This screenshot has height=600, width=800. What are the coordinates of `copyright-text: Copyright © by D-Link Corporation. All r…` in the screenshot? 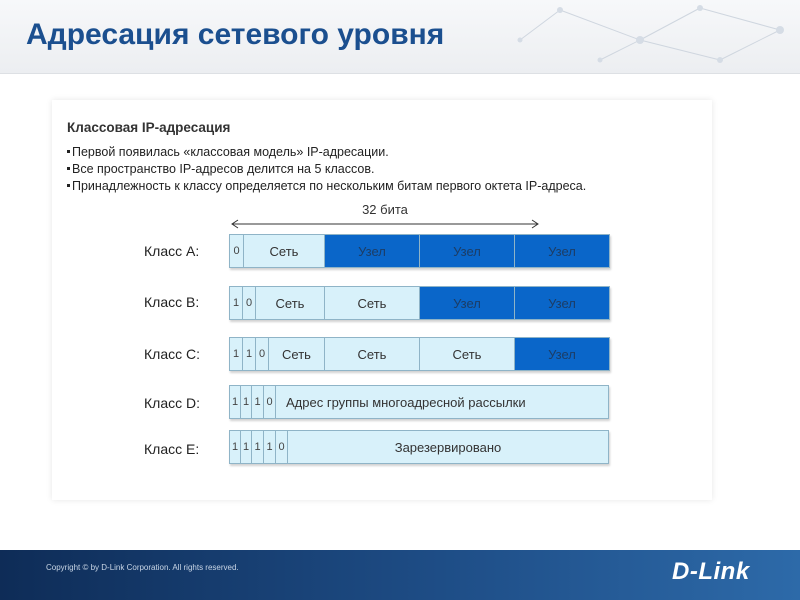 It's located at (142, 567).